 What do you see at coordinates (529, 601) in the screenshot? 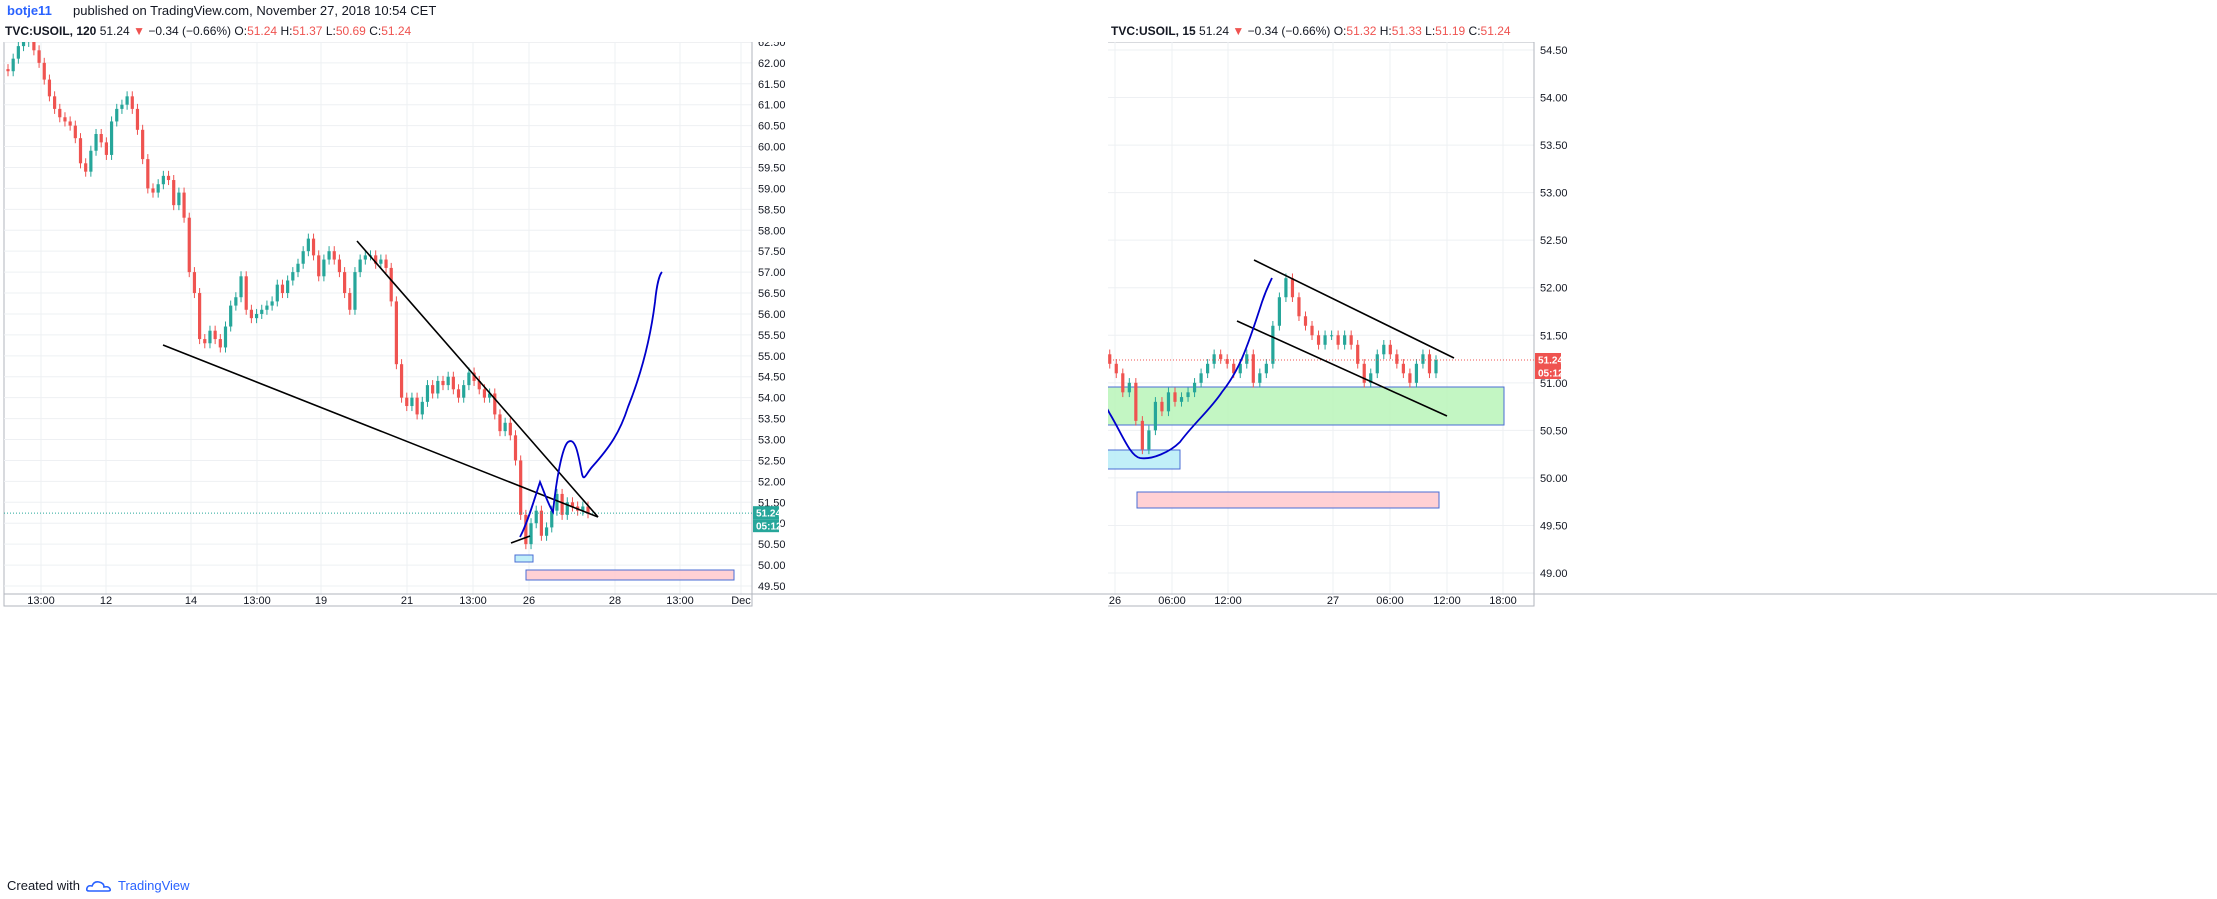
I see `x-tick-label: 26` at bounding box center [529, 601].